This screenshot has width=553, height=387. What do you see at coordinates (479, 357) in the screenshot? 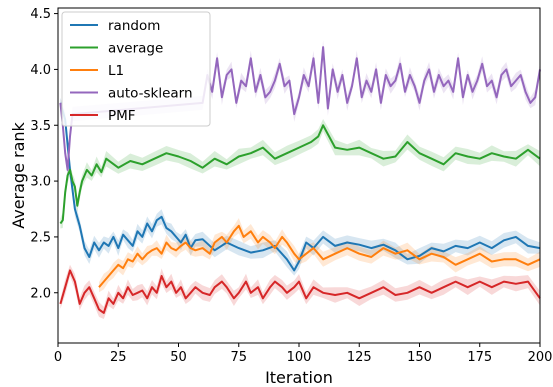
I see `x-tick-label: 175` at bounding box center [479, 357].